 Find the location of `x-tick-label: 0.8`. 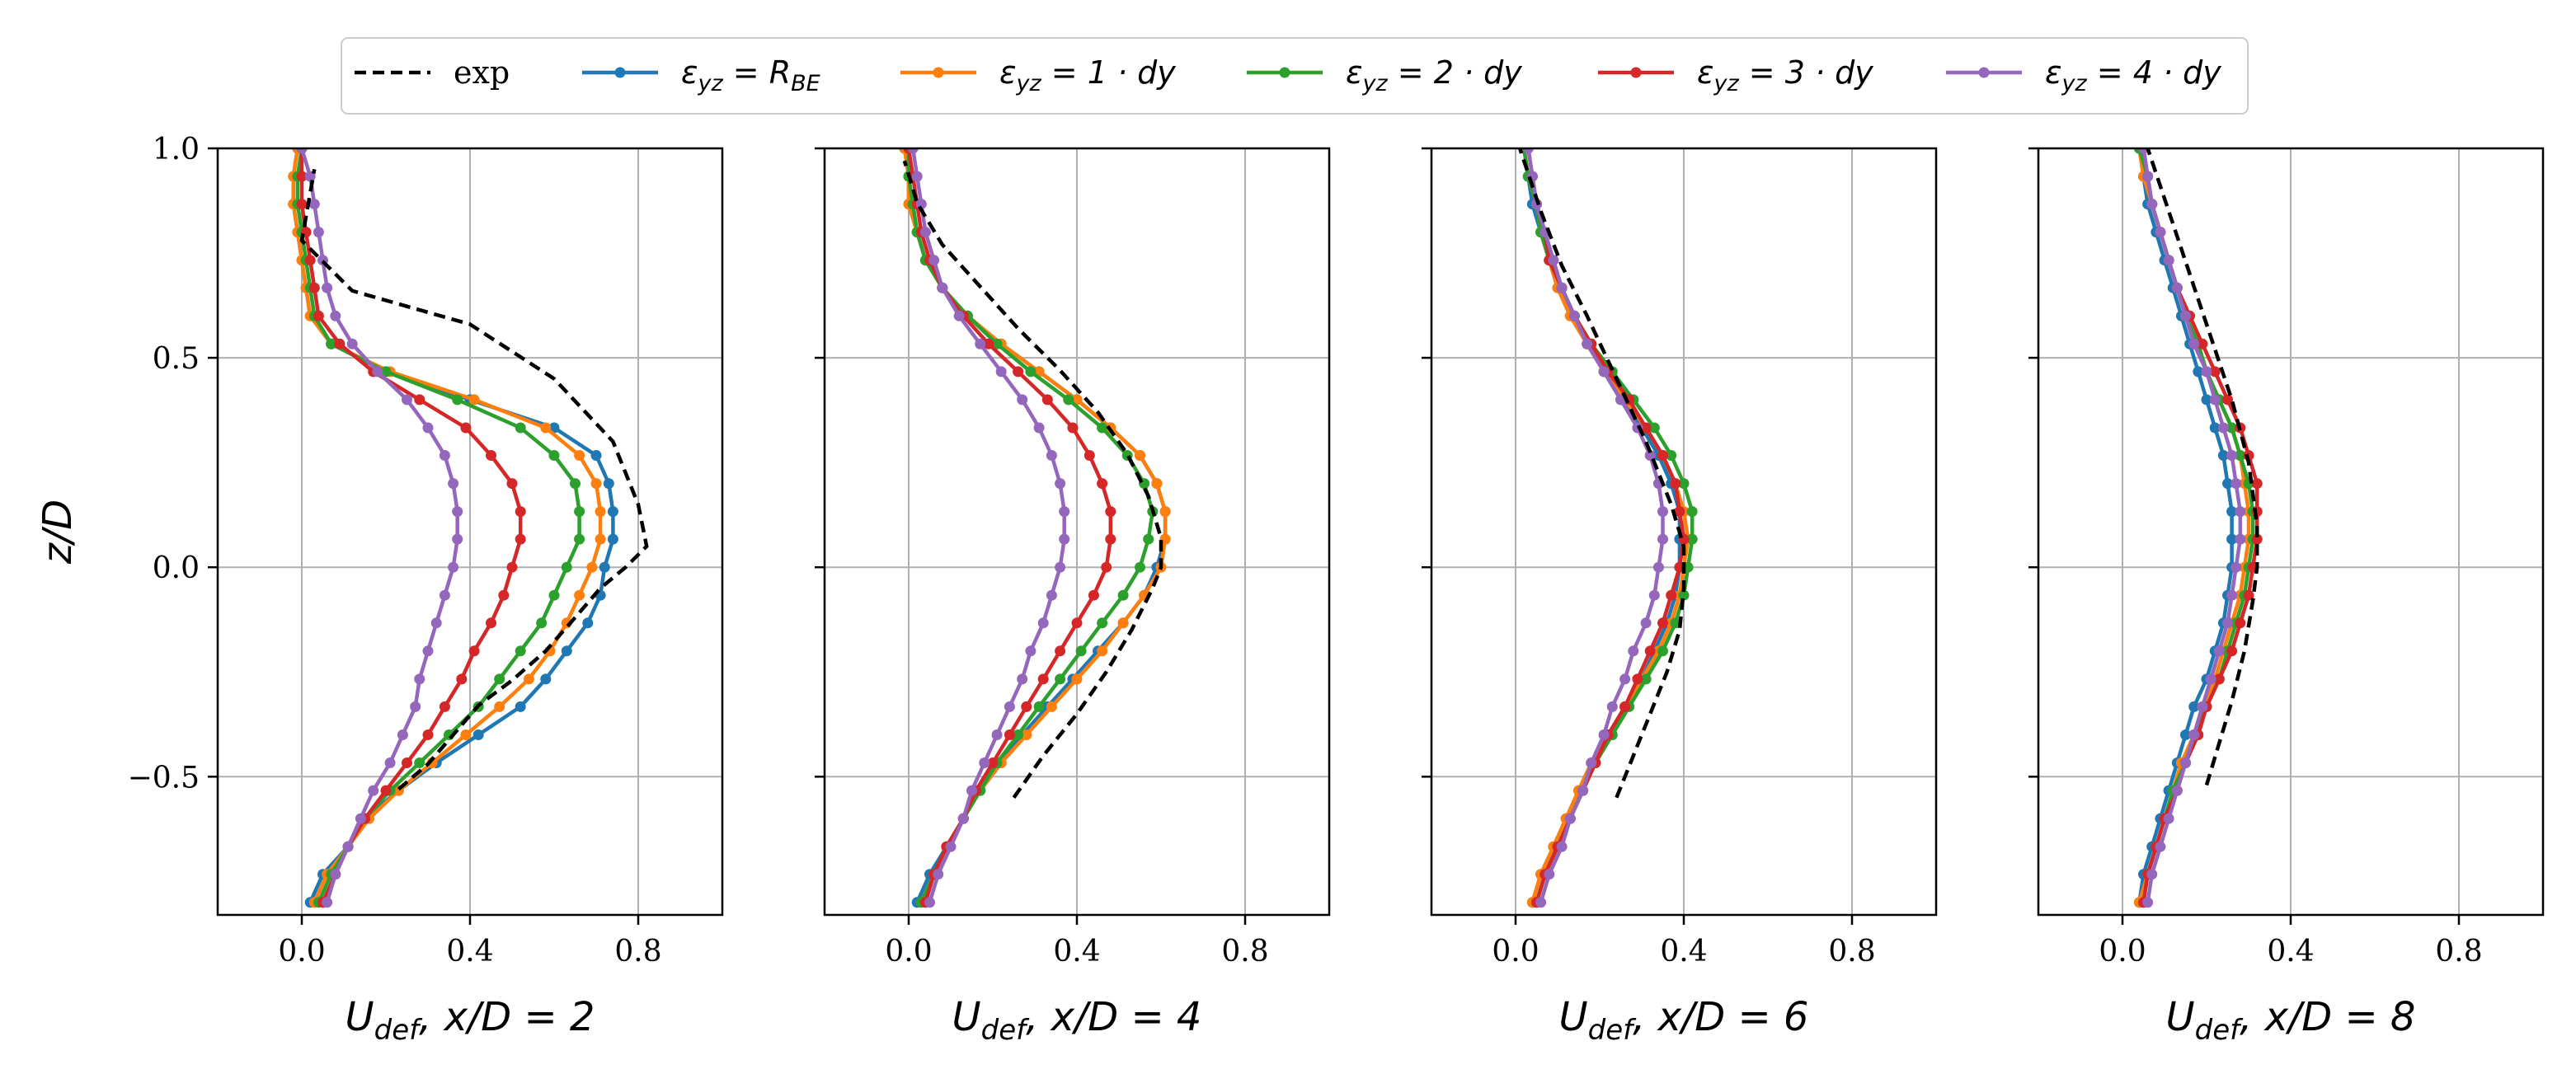

x-tick-label: 0.8 is located at coordinates (1244, 951).